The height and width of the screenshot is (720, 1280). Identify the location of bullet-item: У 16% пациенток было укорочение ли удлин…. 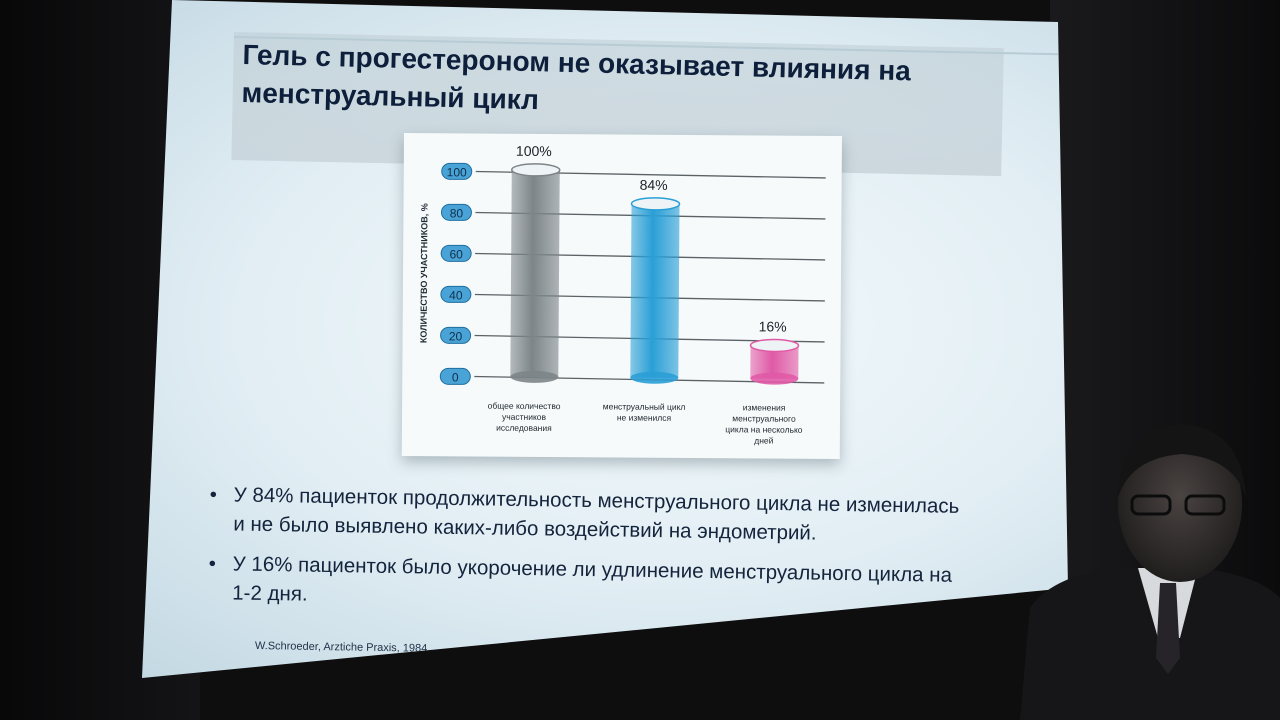
(582, 584).